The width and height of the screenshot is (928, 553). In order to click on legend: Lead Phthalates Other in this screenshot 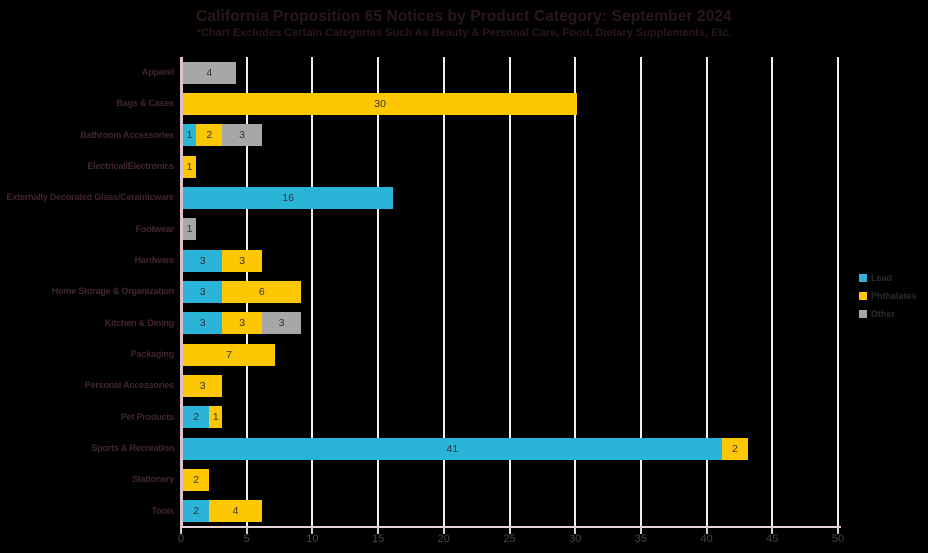, I will do `click(888, 300)`.